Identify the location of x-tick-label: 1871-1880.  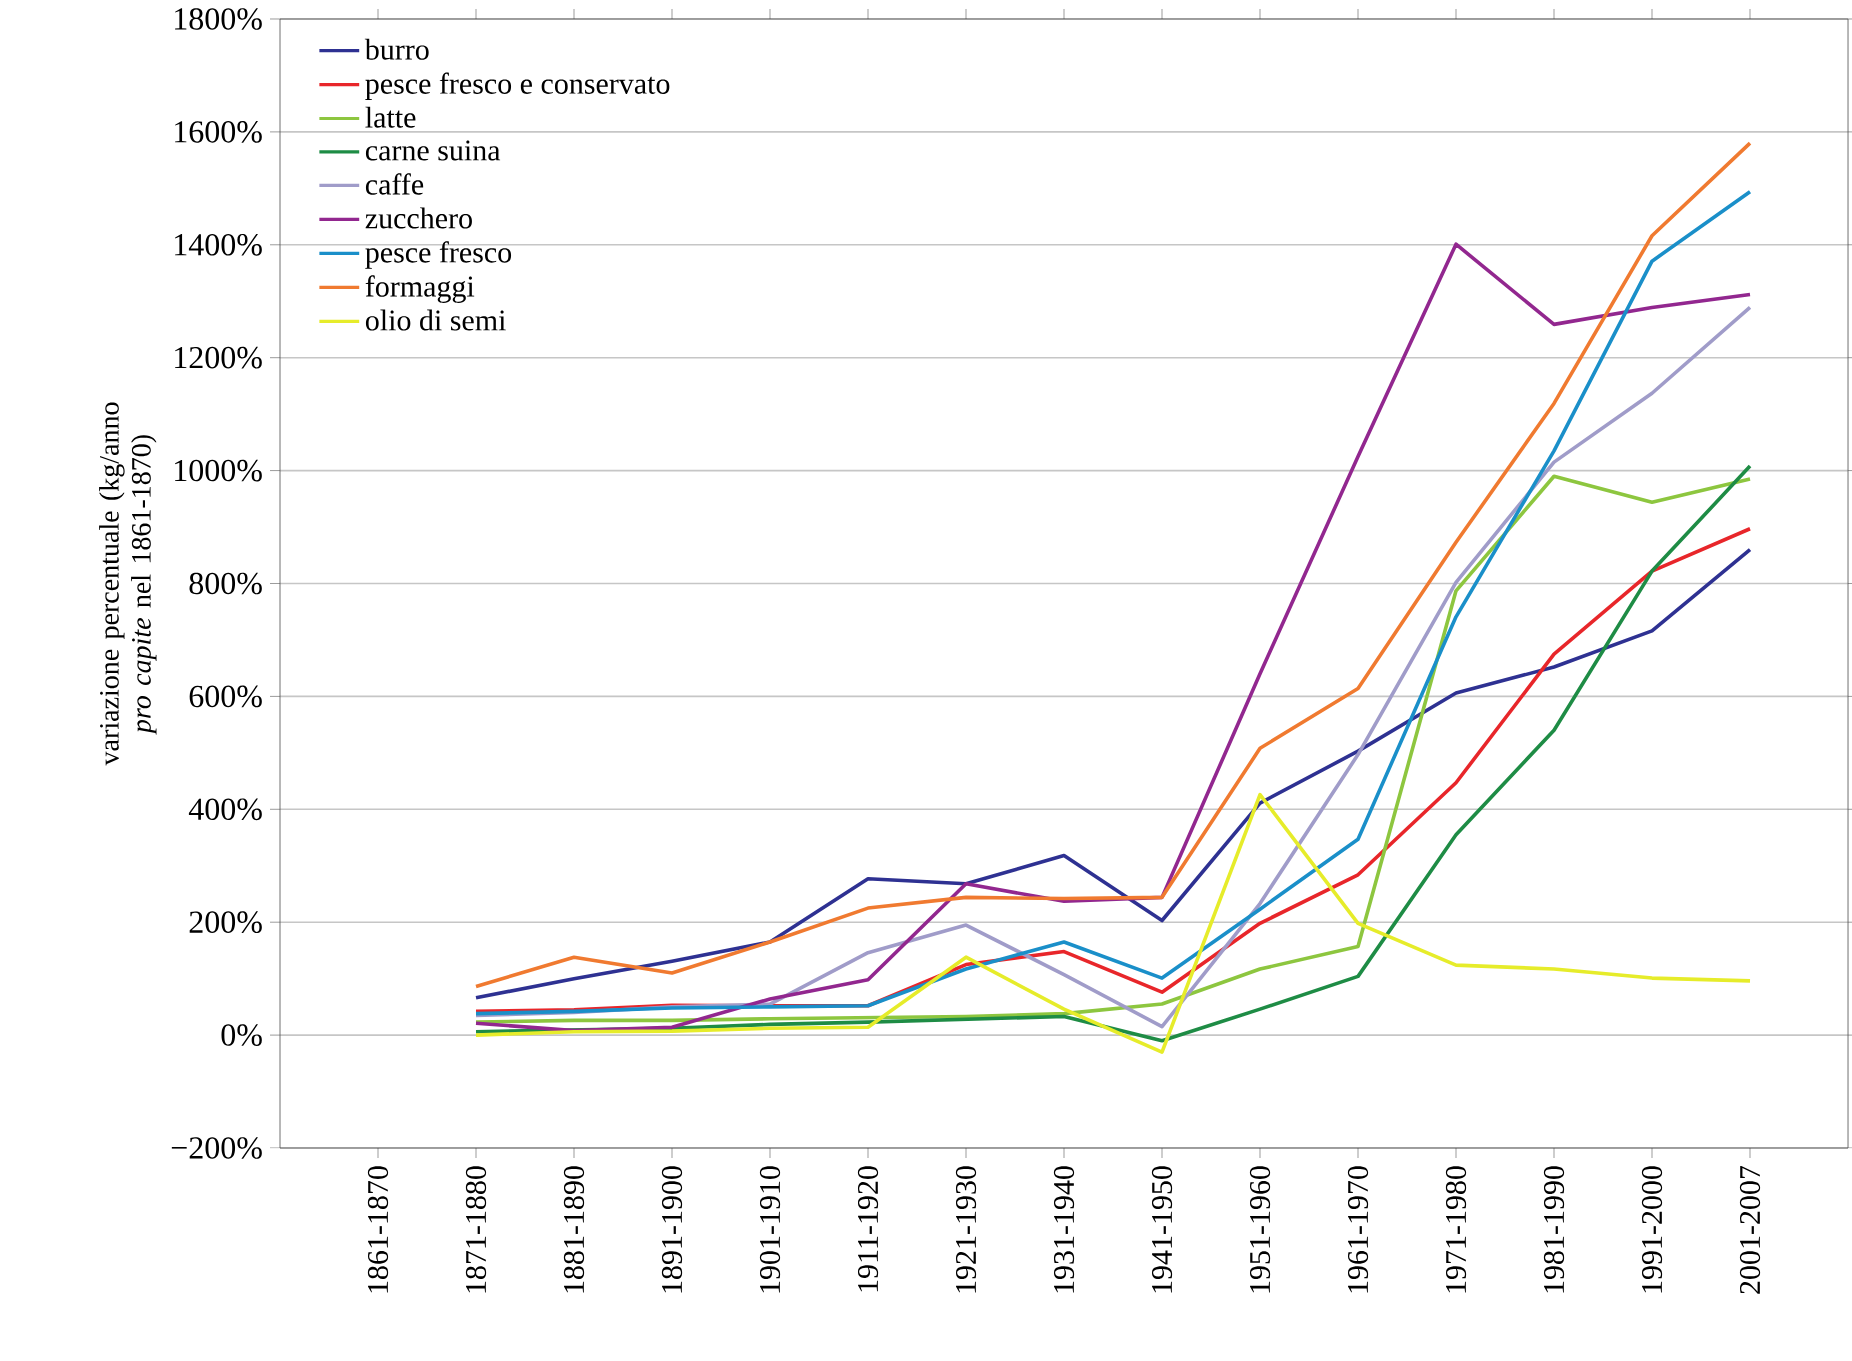
(476, 1229).